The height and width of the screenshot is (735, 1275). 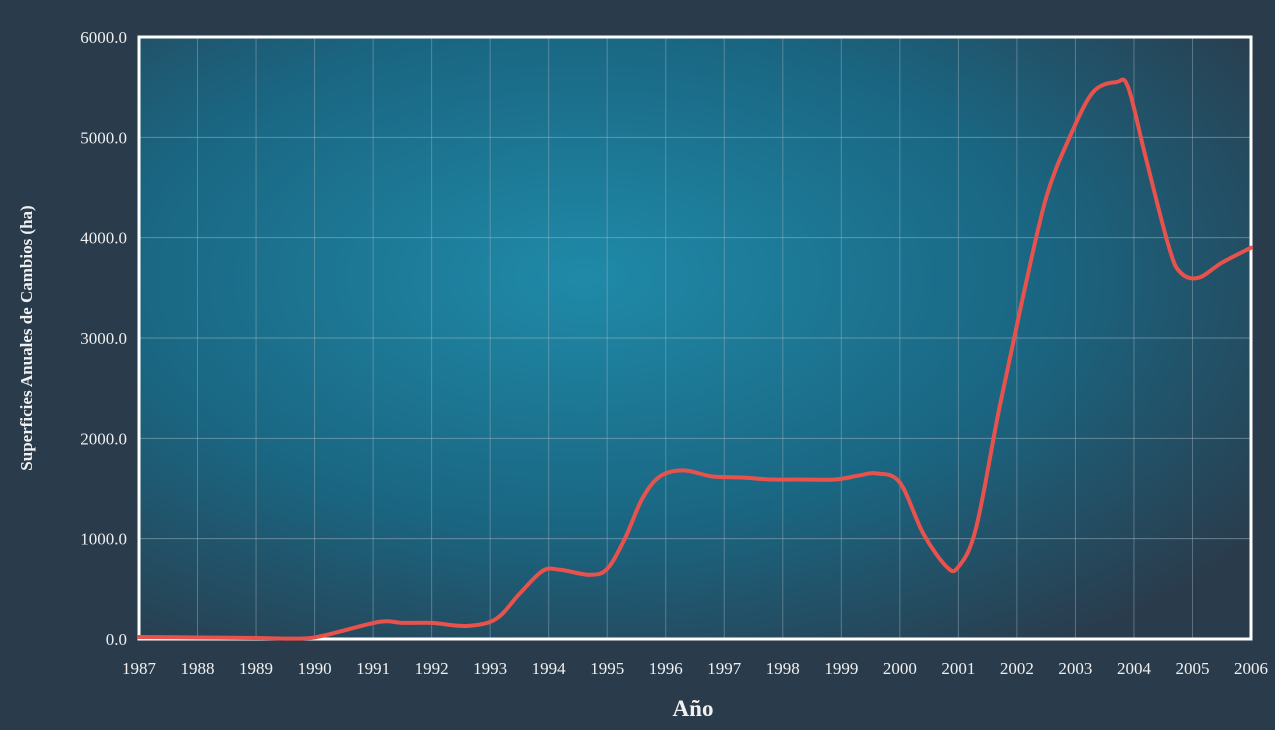 I want to click on x-tick-label: 1997, so click(x=724, y=668).